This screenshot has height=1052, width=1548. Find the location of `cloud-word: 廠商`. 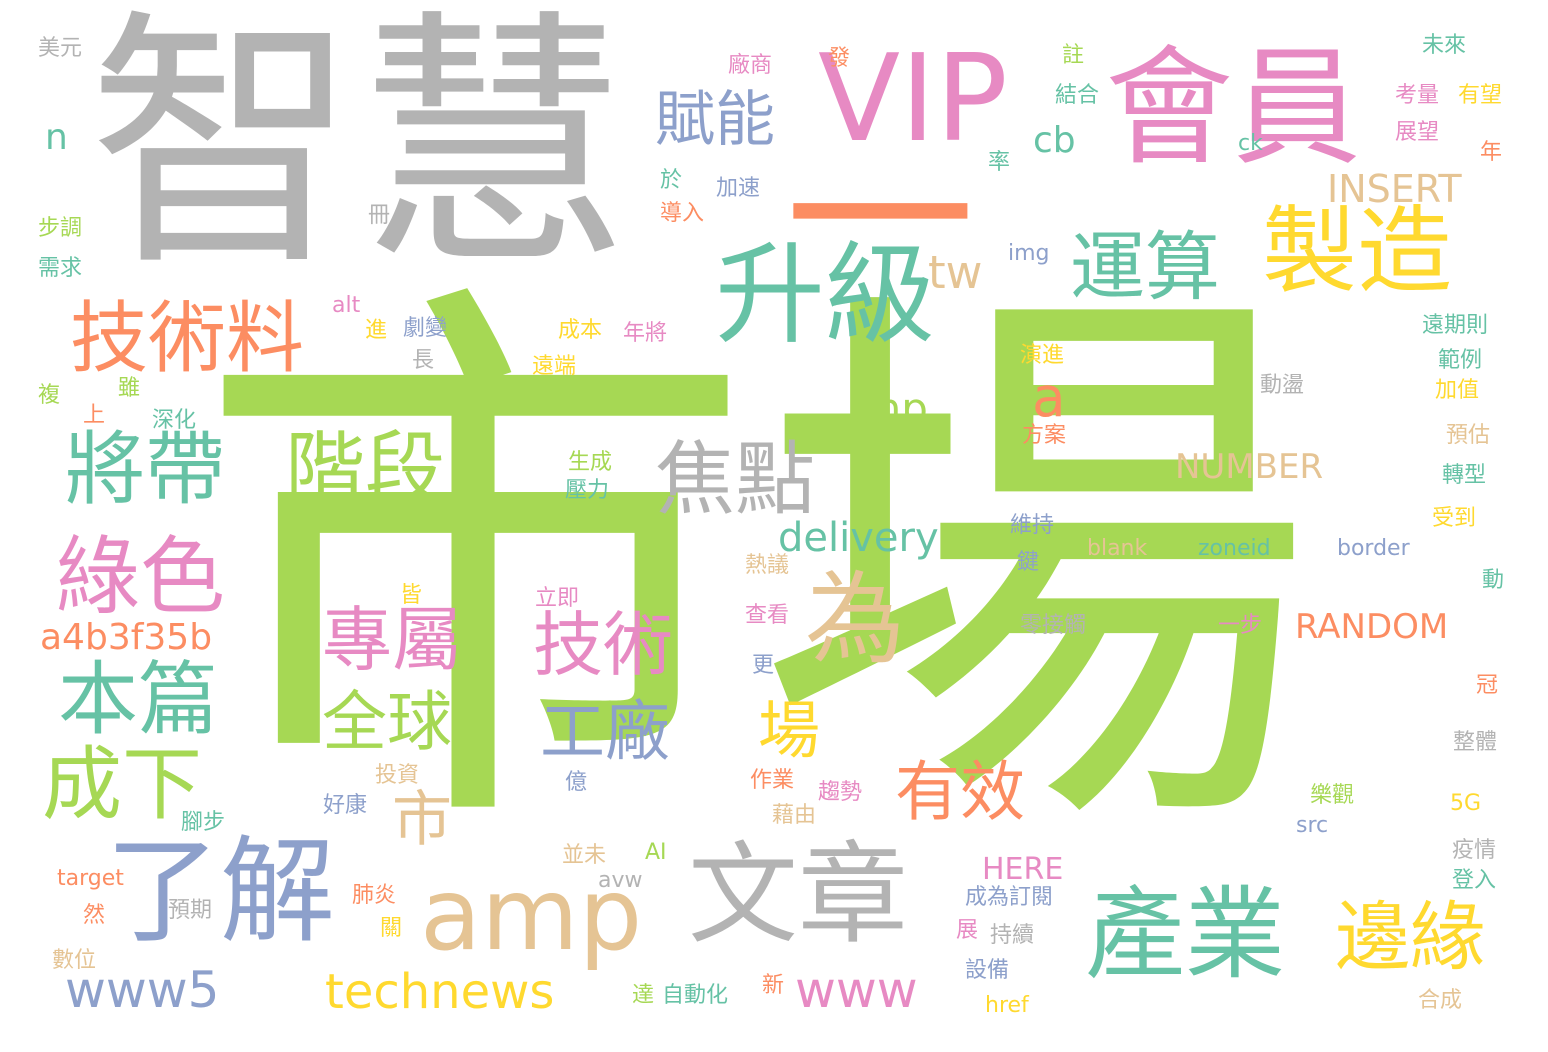

cloud-word: 廠商 is located at coordinates (750, 65).